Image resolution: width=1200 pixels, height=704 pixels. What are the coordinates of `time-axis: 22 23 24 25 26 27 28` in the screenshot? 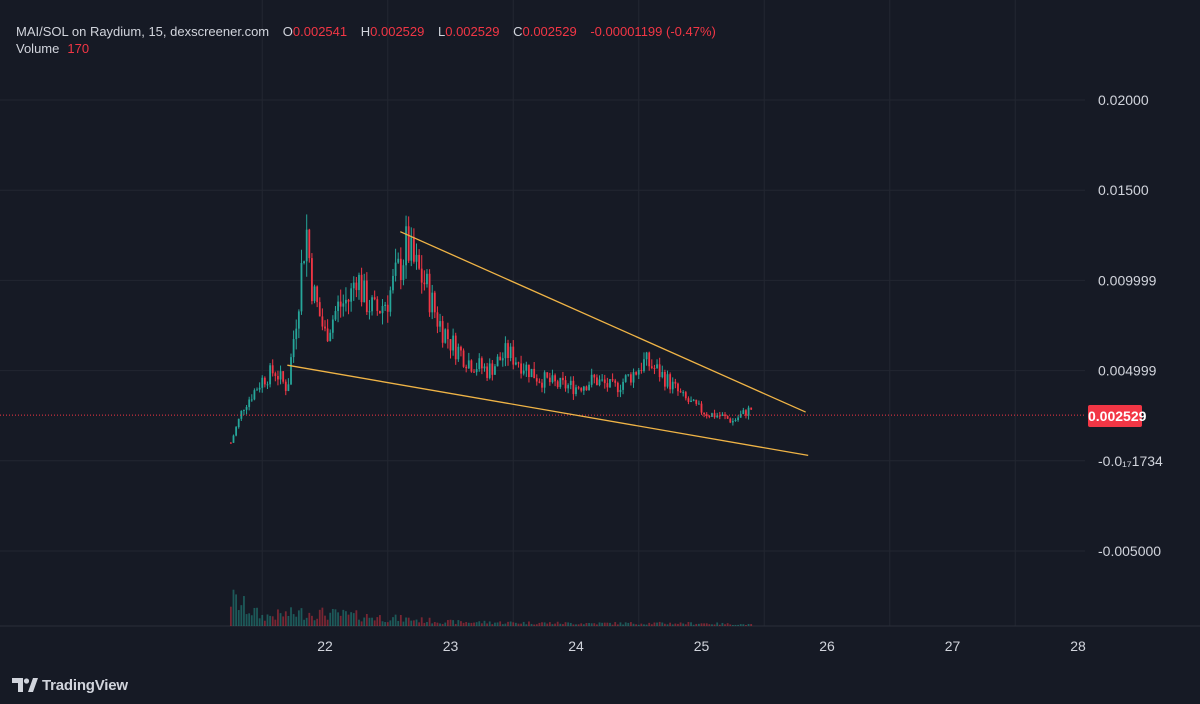 It's located at (701, 646).